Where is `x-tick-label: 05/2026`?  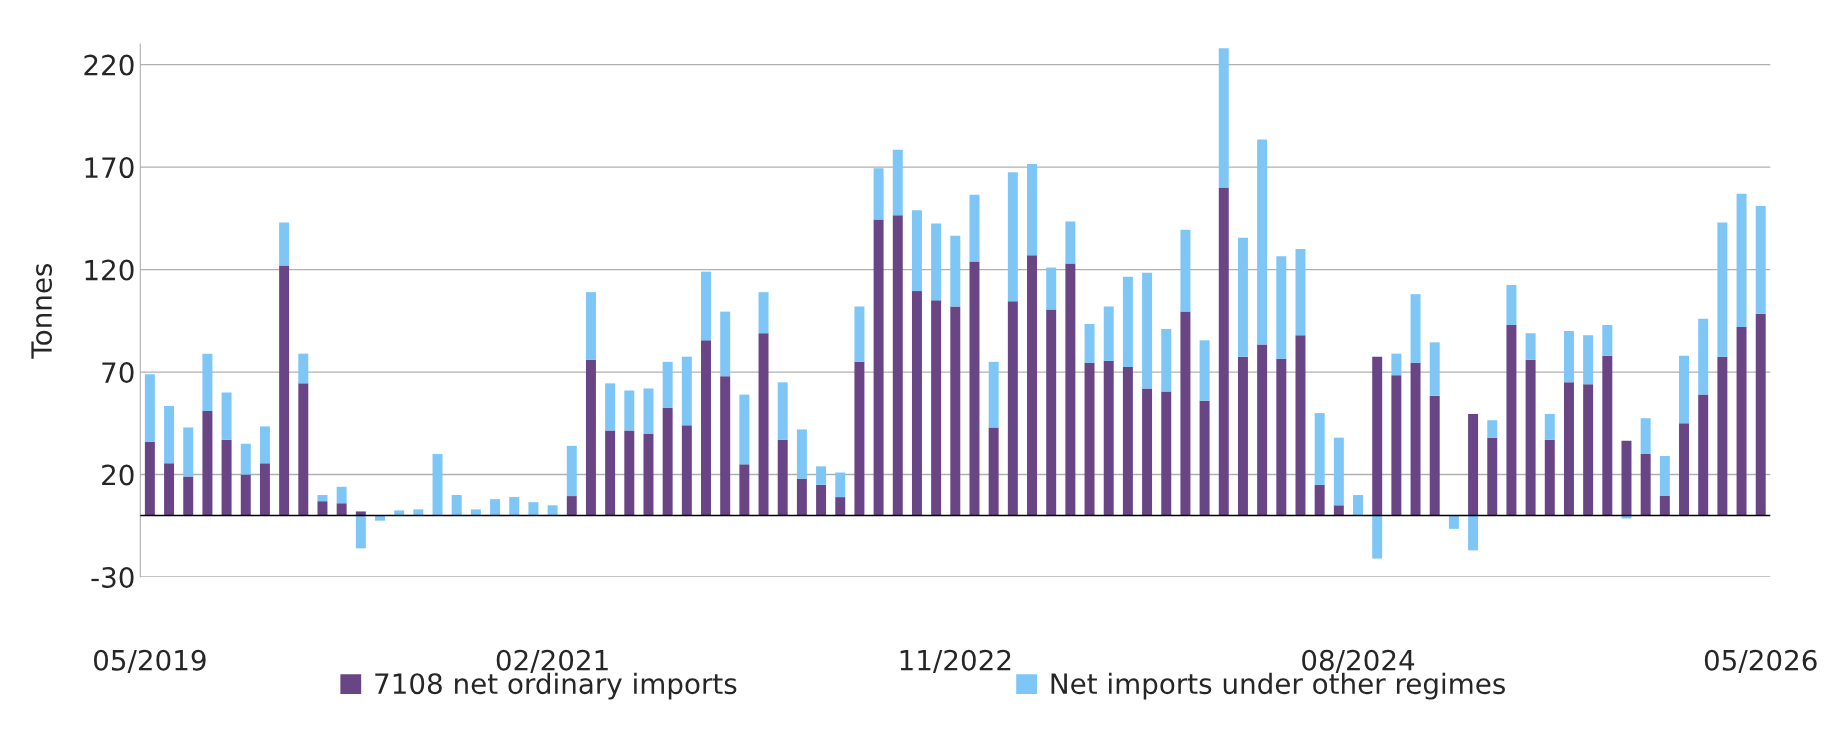 x-tick-label: 05/2026 is located at coordinates (1760, 661).